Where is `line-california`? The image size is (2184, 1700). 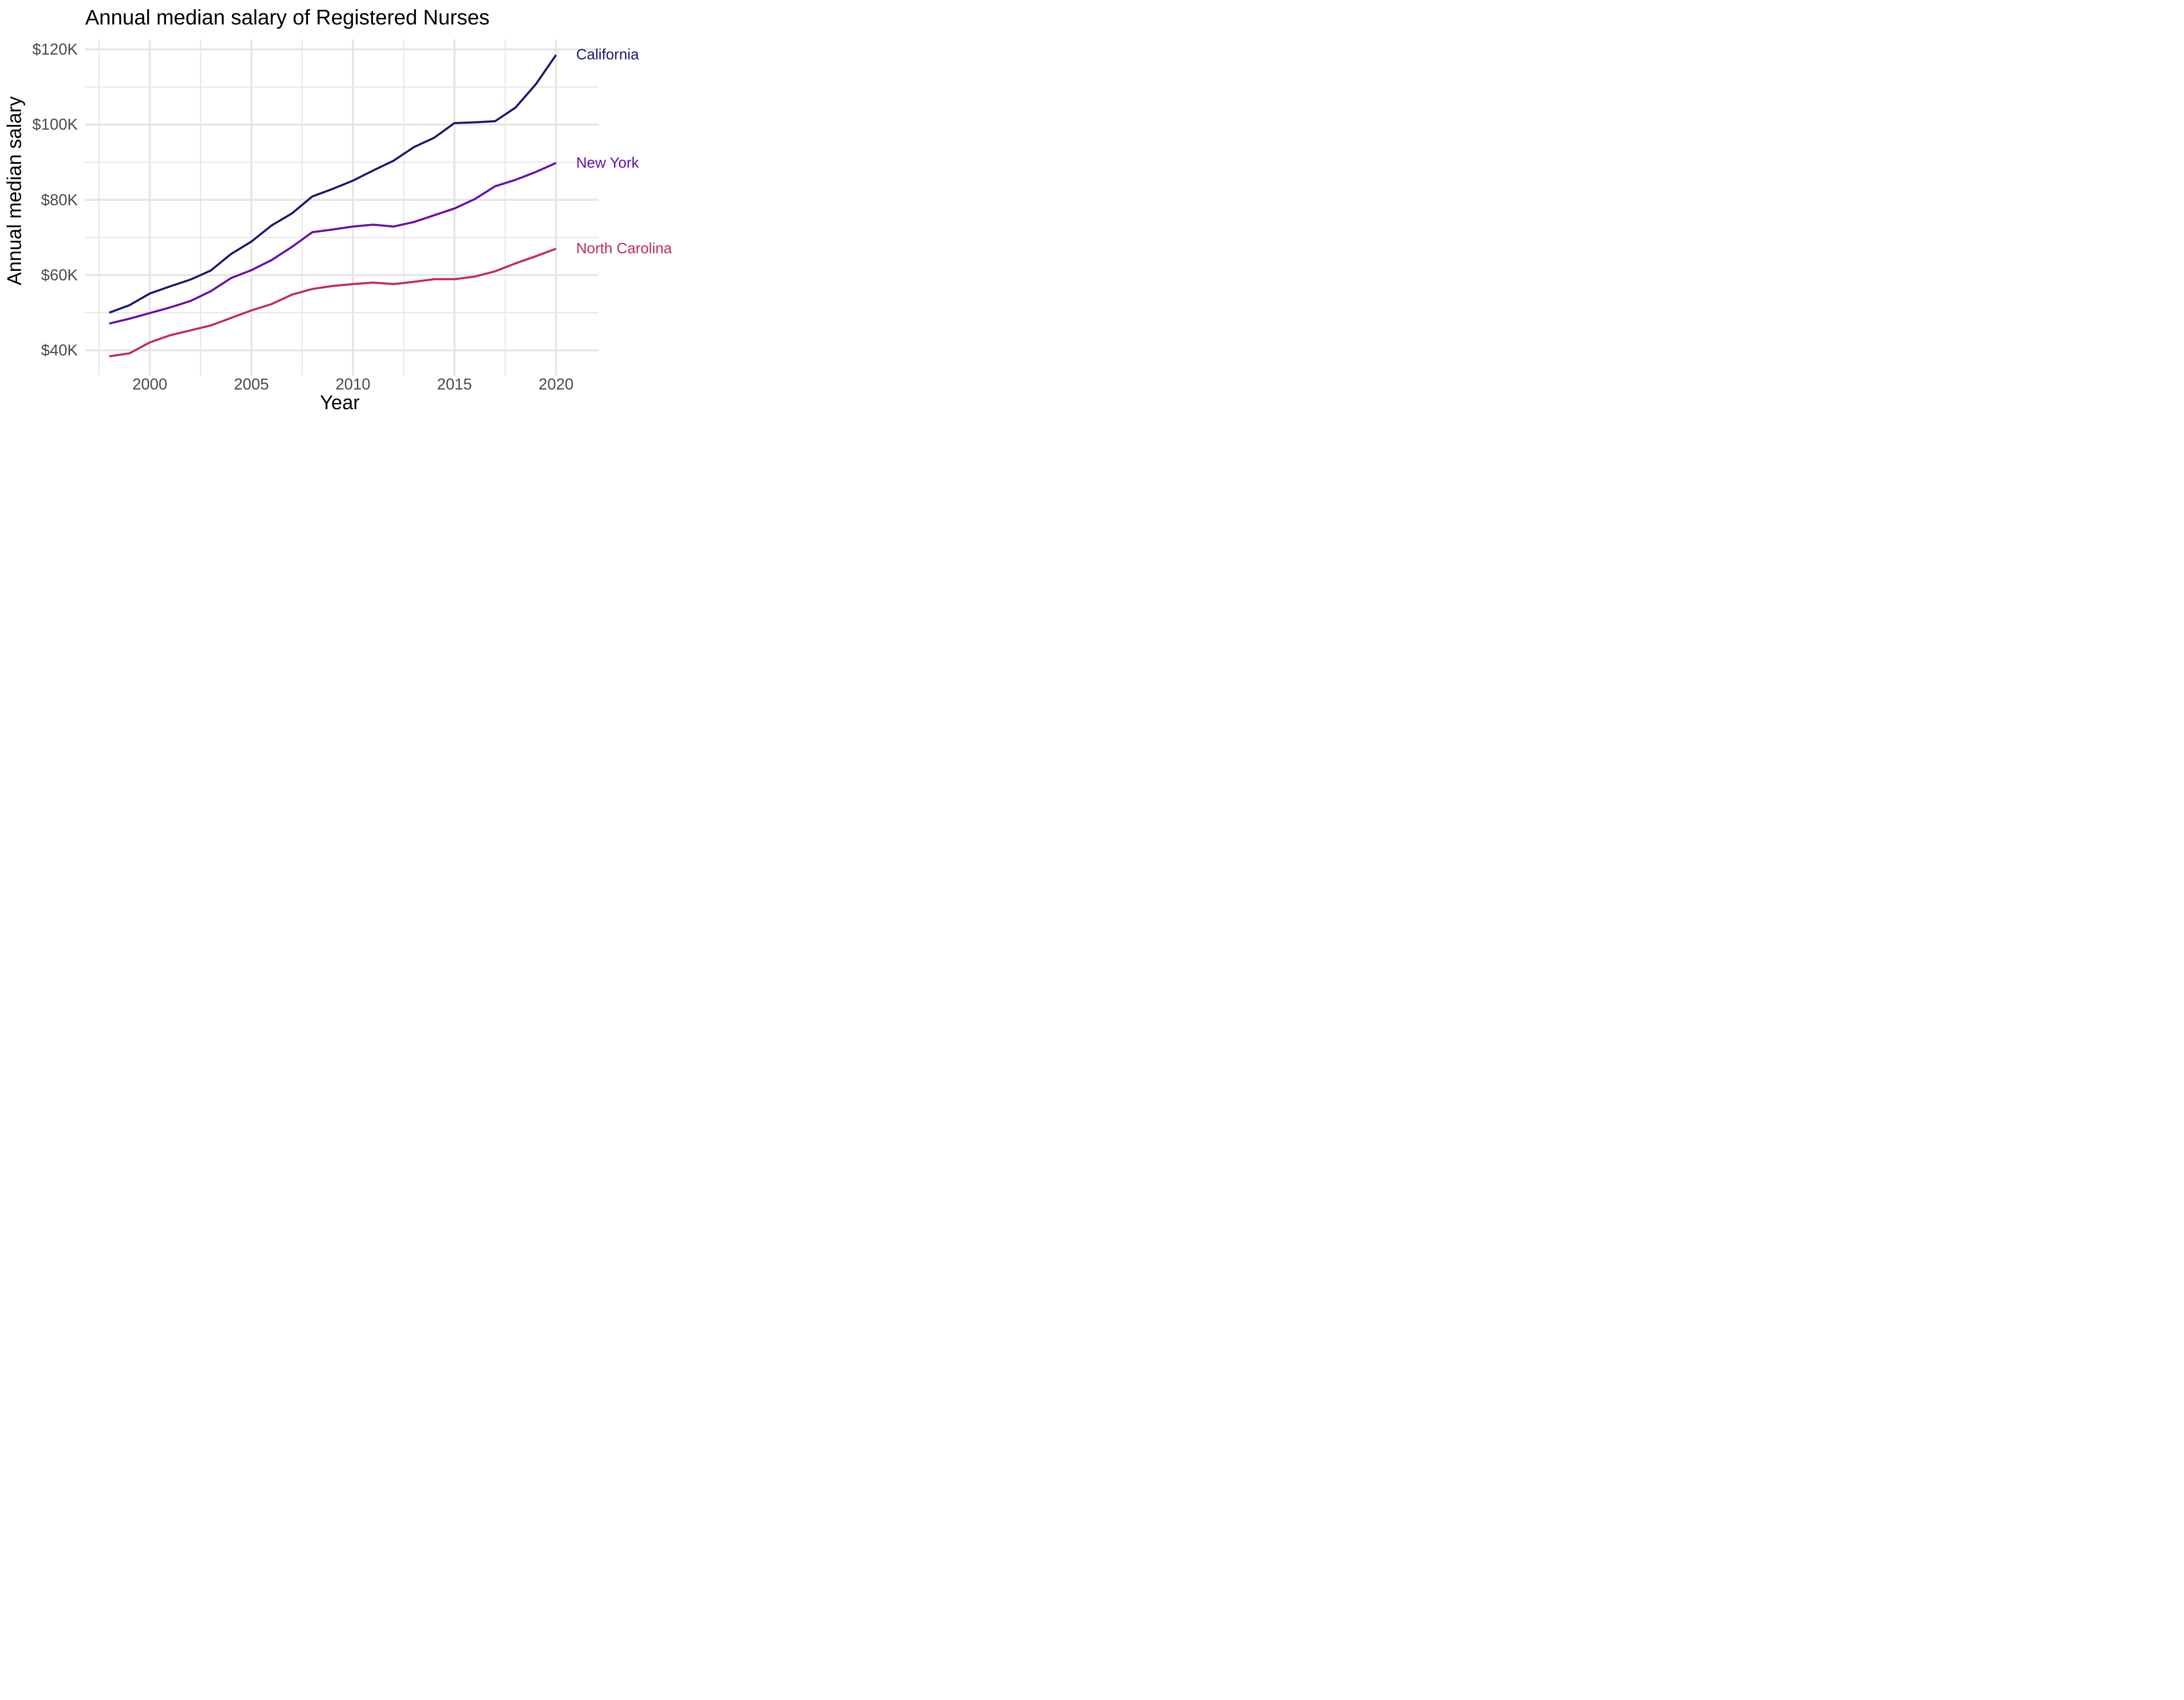
line-california is located at coordinates (333, 184).